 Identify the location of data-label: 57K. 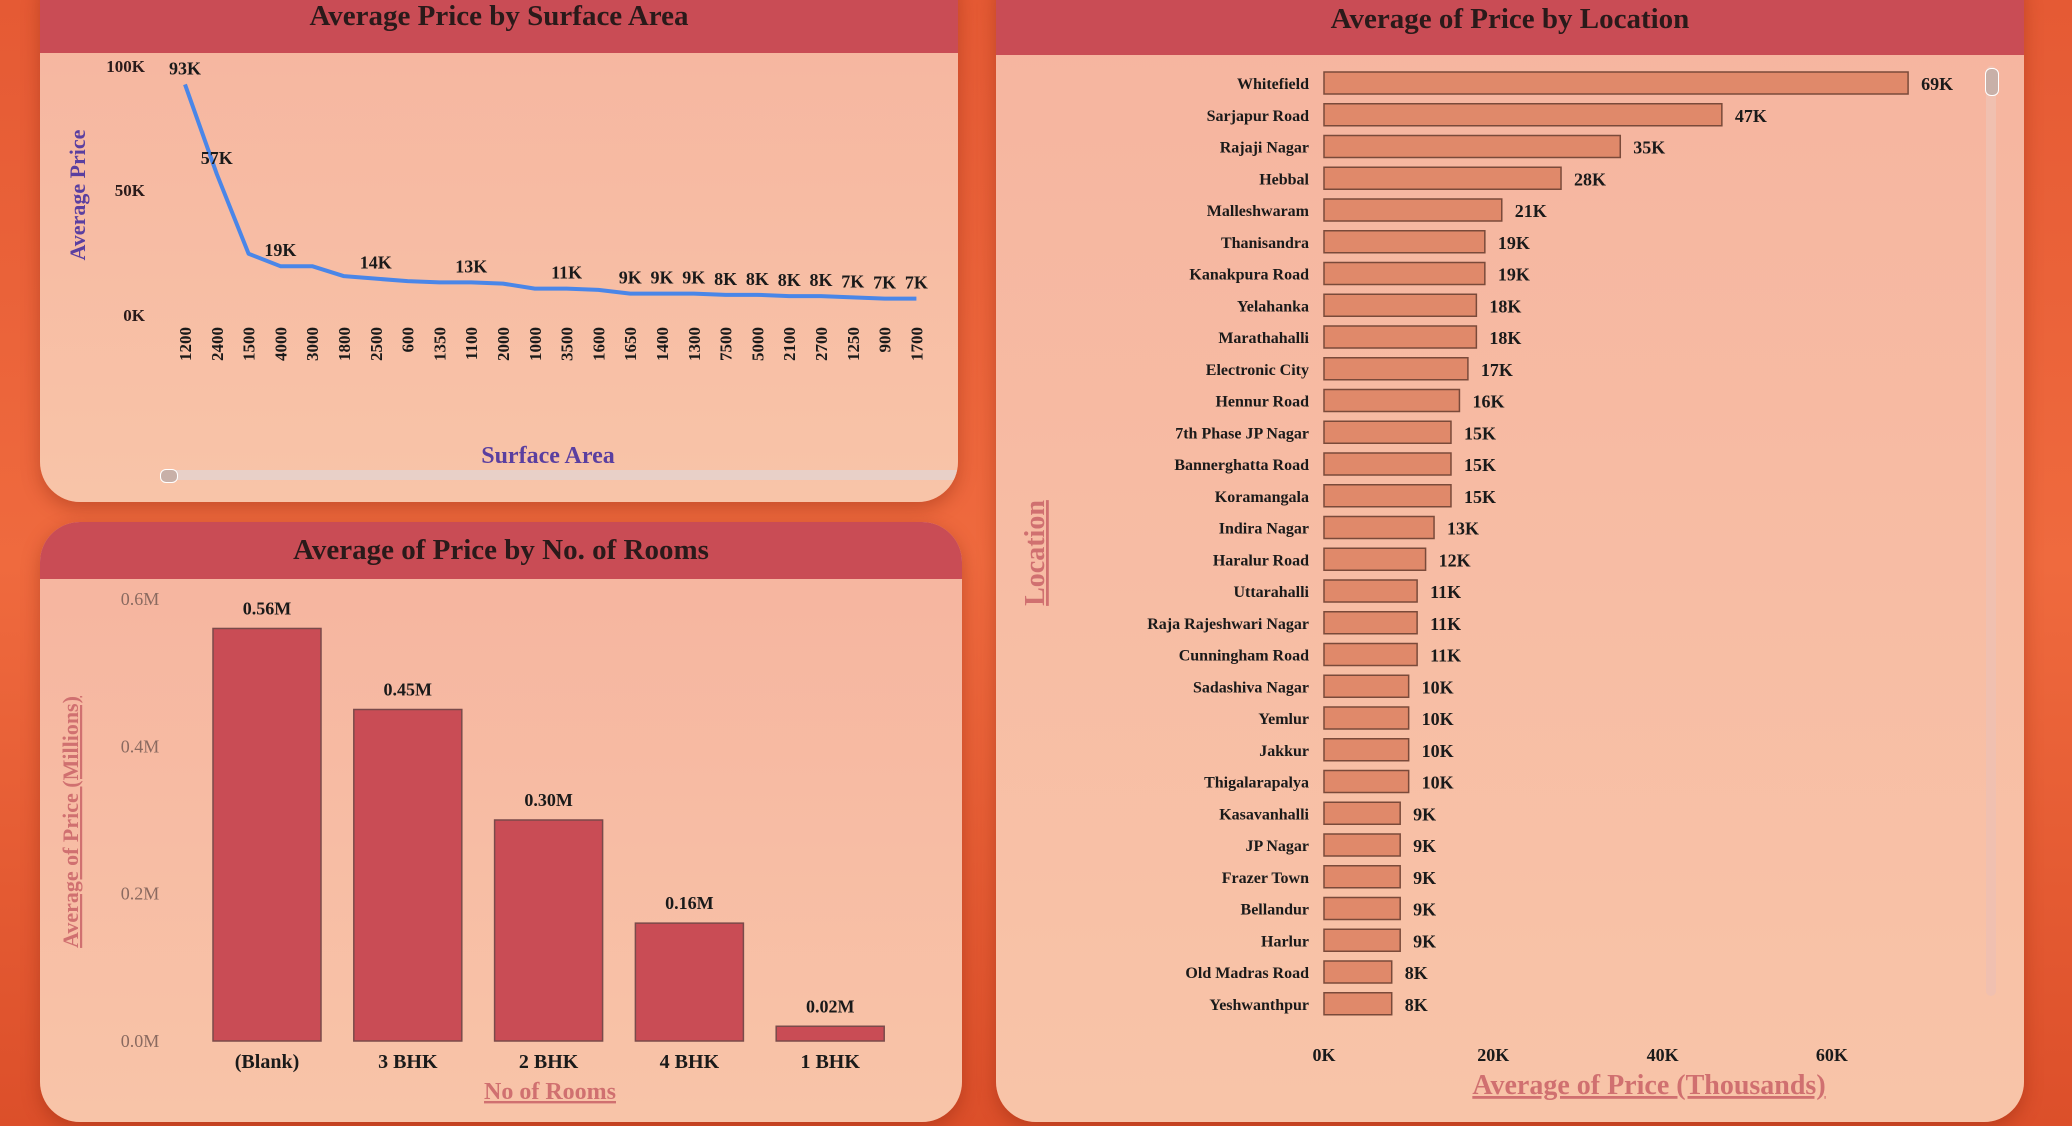
(217, 158).